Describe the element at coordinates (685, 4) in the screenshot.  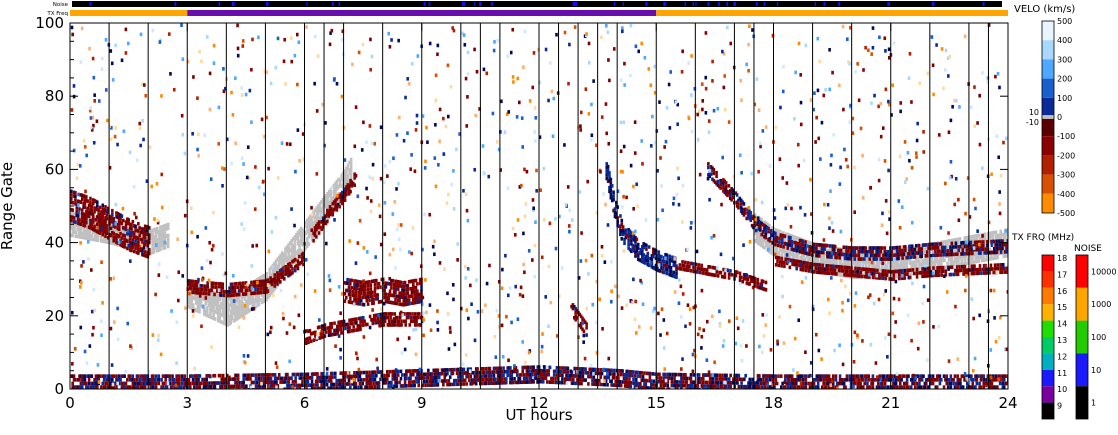
I see `noise-accent-mark` at that location.